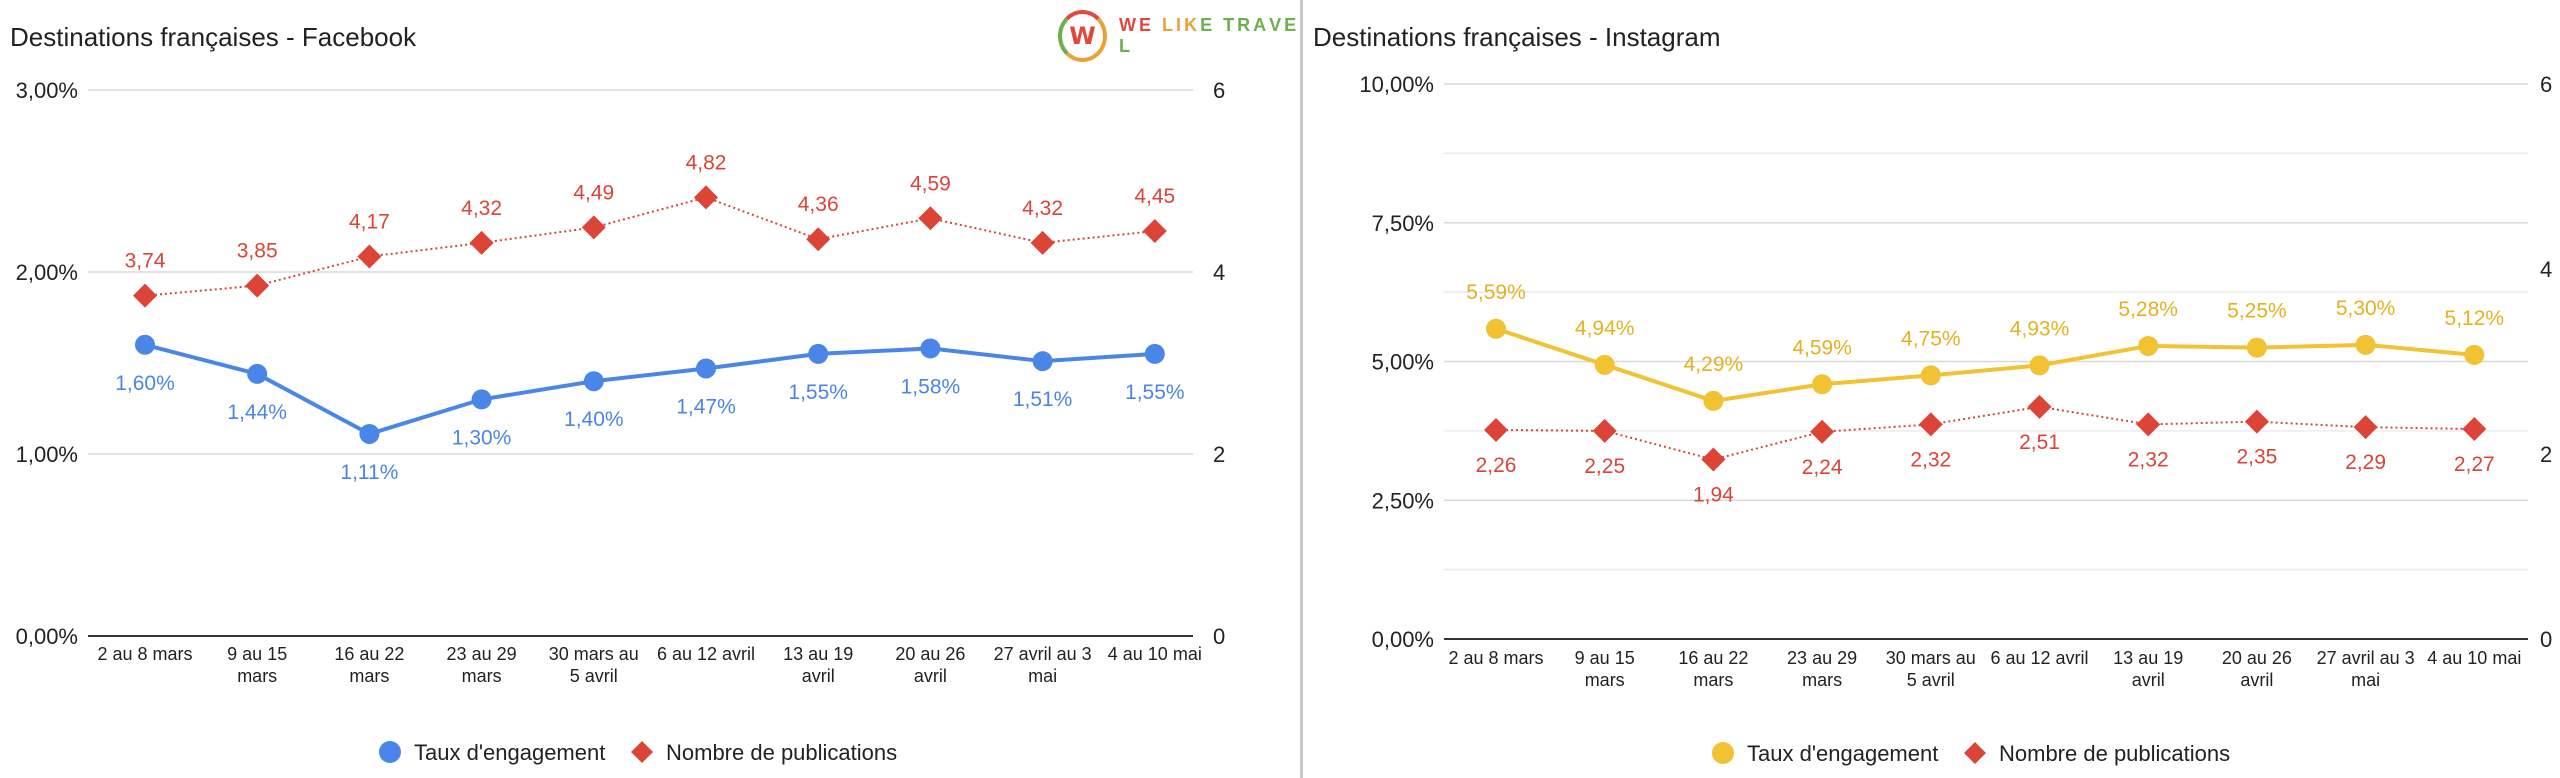  I want to click on ig-engagement-data-label: 4,94%, so click(1605, 328).